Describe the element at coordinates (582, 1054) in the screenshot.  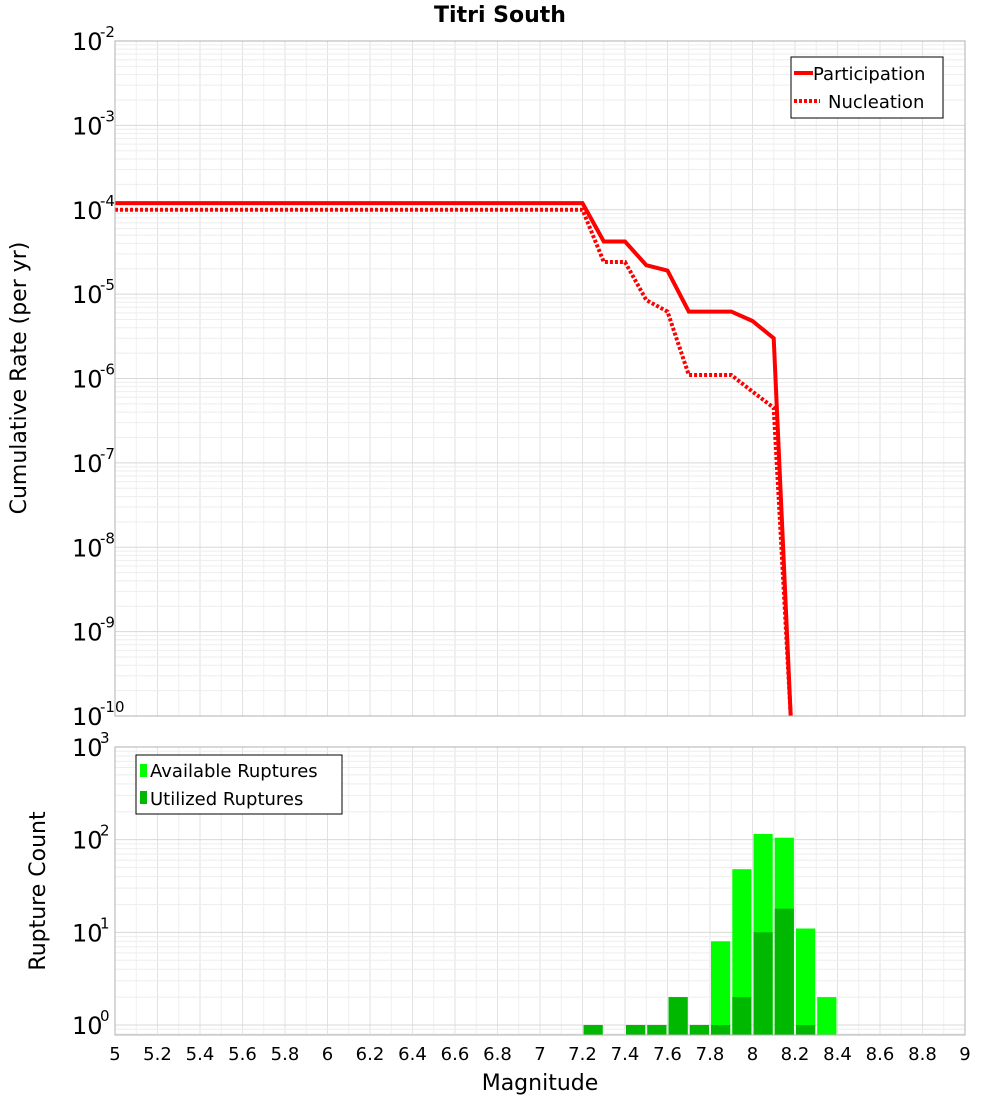
I see `x-tick-label: 7.2` at that location.